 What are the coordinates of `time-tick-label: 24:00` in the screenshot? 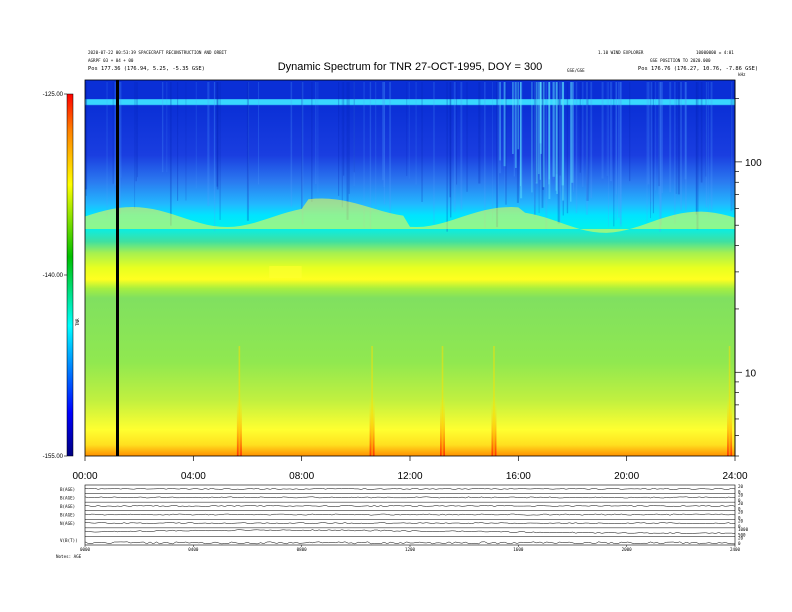 It's located at (734, 476).